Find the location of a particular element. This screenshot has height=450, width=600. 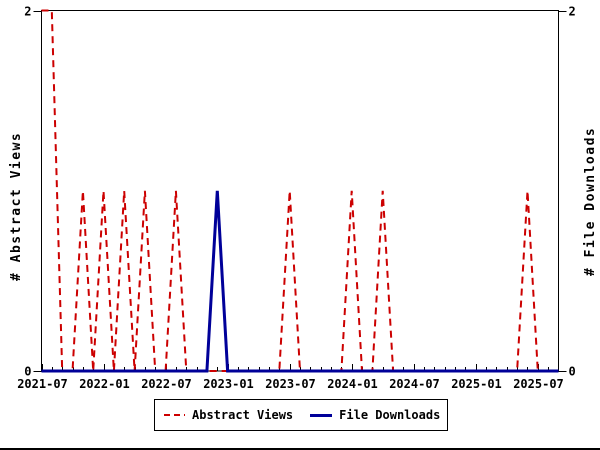

bottom-border-line is located at coordinates (300, 449).